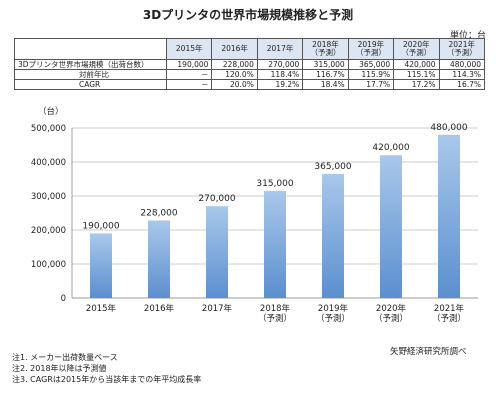  What do you see at coordinates (274, 184) in the screenshot?
I see `data-label: 315,000` at bounding box center [274, 184].